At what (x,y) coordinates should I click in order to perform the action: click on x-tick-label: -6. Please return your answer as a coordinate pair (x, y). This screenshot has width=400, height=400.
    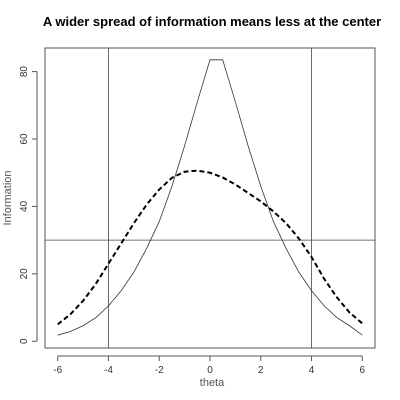
    Looking at the image, I should click on (57, 370).